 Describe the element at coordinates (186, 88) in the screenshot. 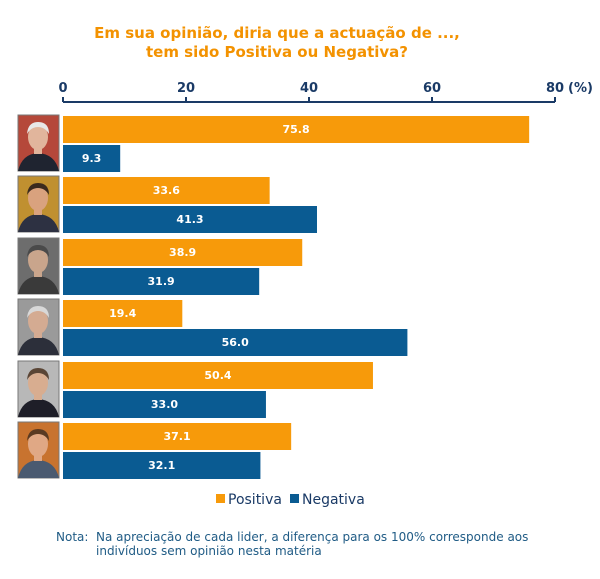

I see `x-tick-label: 20` at that location.